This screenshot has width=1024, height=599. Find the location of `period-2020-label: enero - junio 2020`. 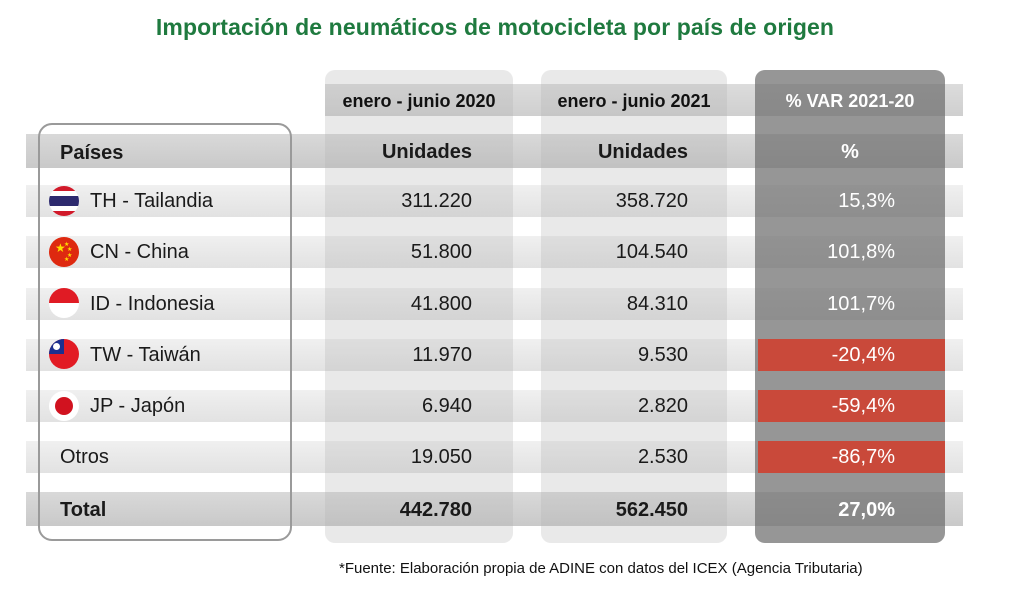

period-2020-label: enero - junio 2020 is located at coordinates (419, 101).